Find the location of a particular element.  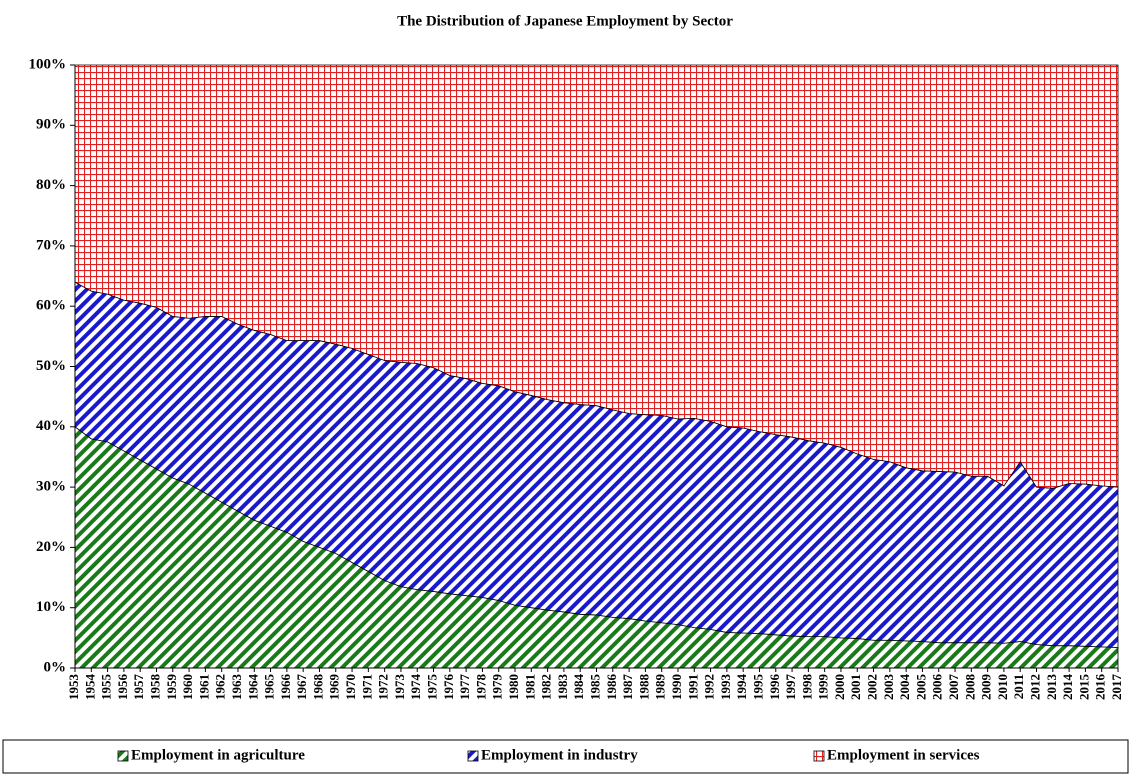

x-tick-label: 1986 is located at coordinates (611, 687).